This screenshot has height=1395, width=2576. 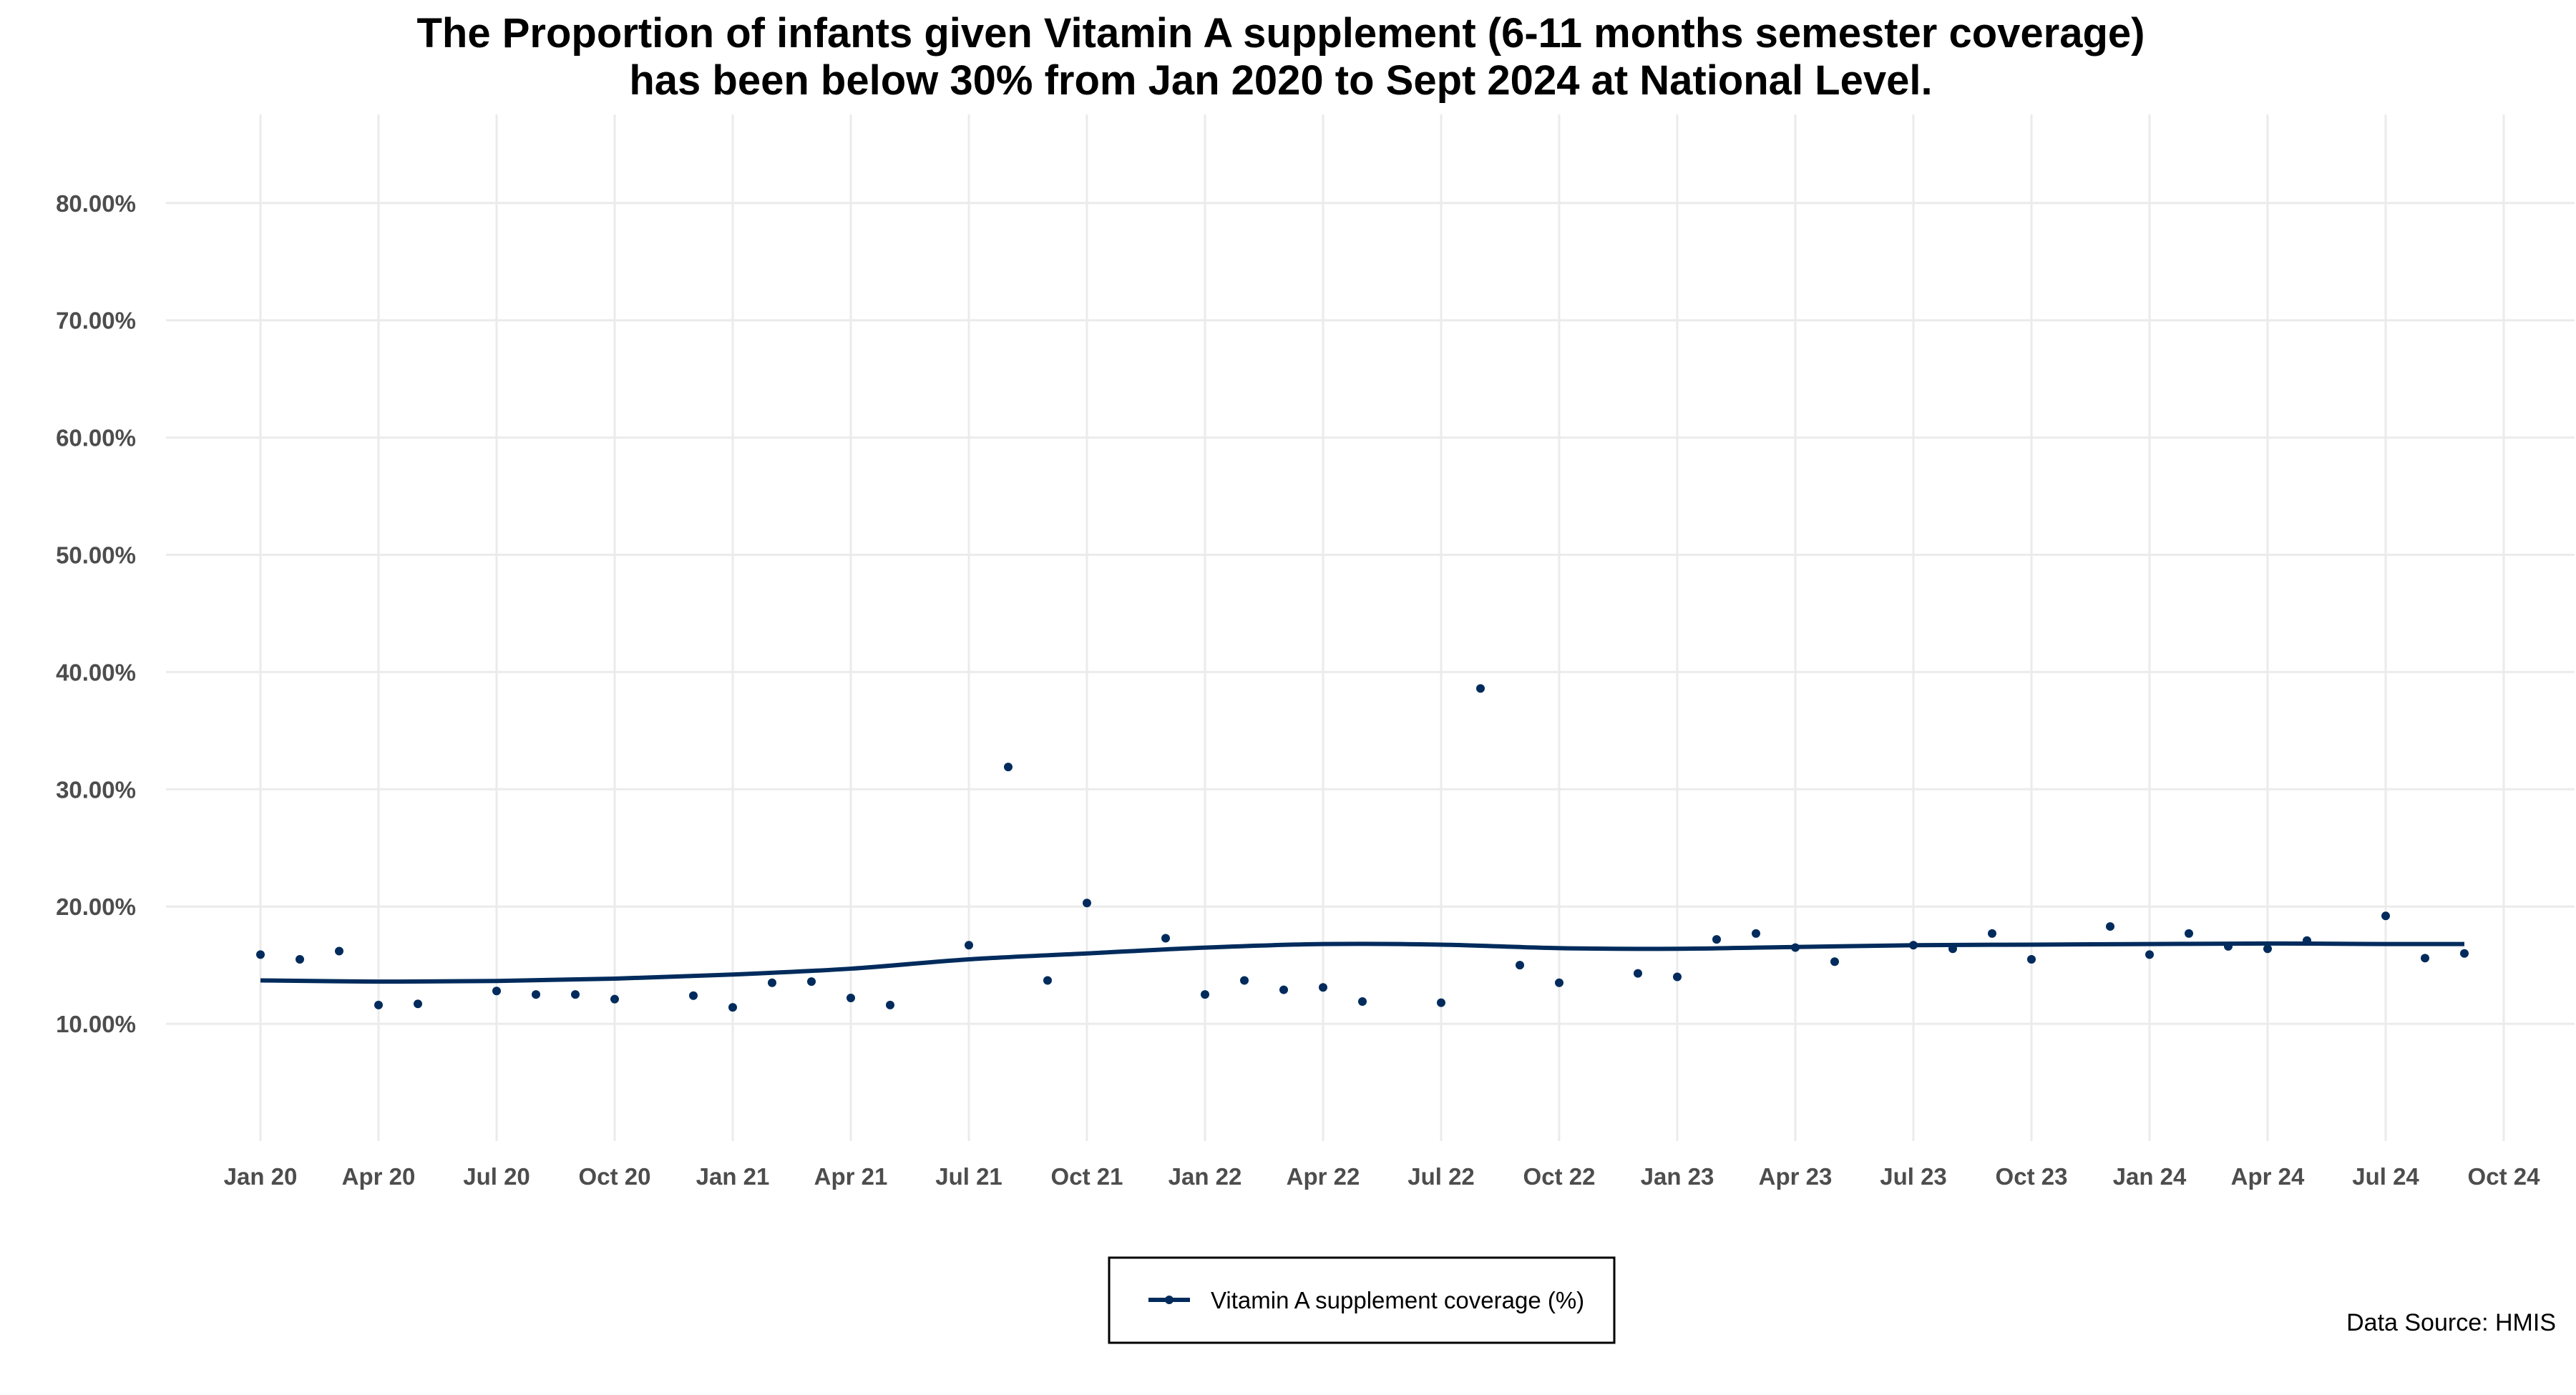 What do you see at coordinates (96, 672) in the screenshot?
I see `y-tick-label: 40.00%` at bounding box center [96, 672].